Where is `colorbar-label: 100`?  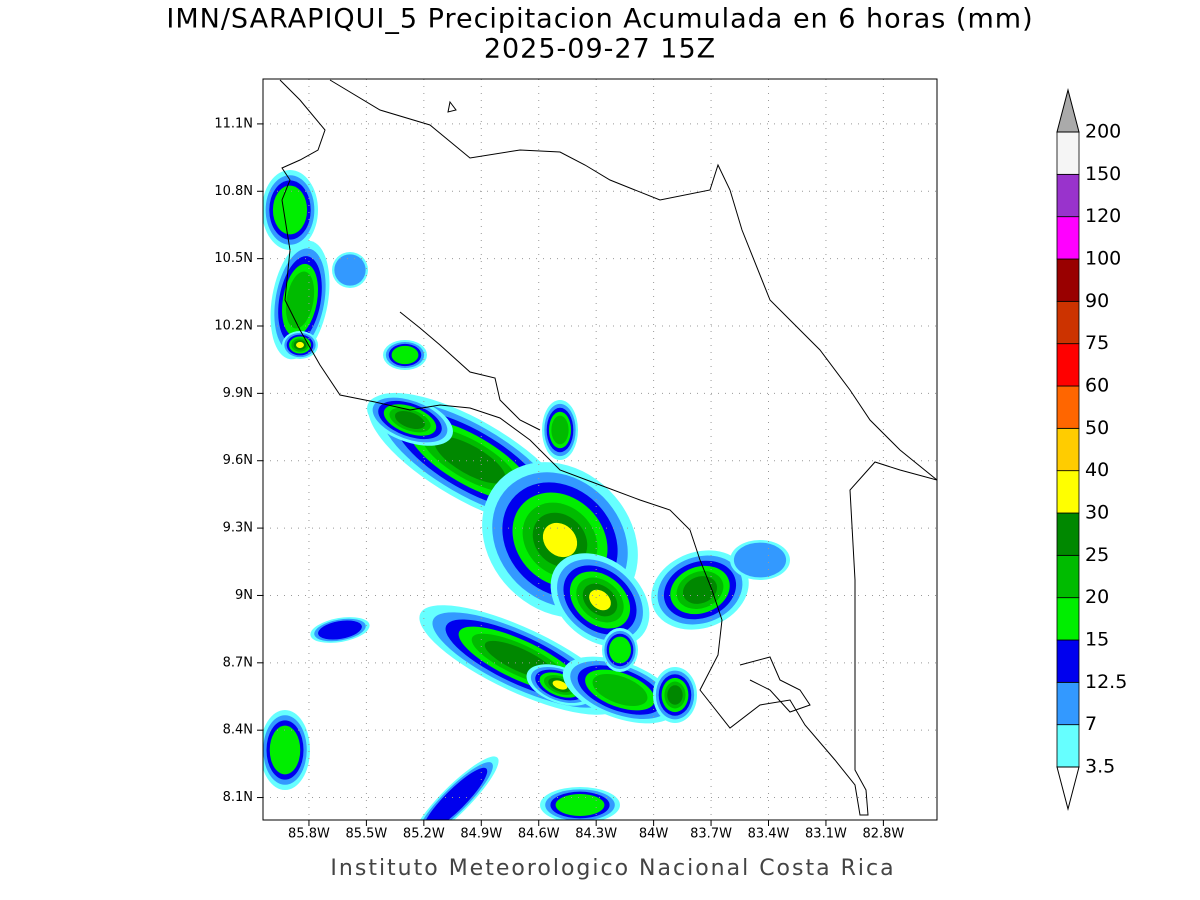
colorbar-label: 100 is located at coordinates (1103, 259).